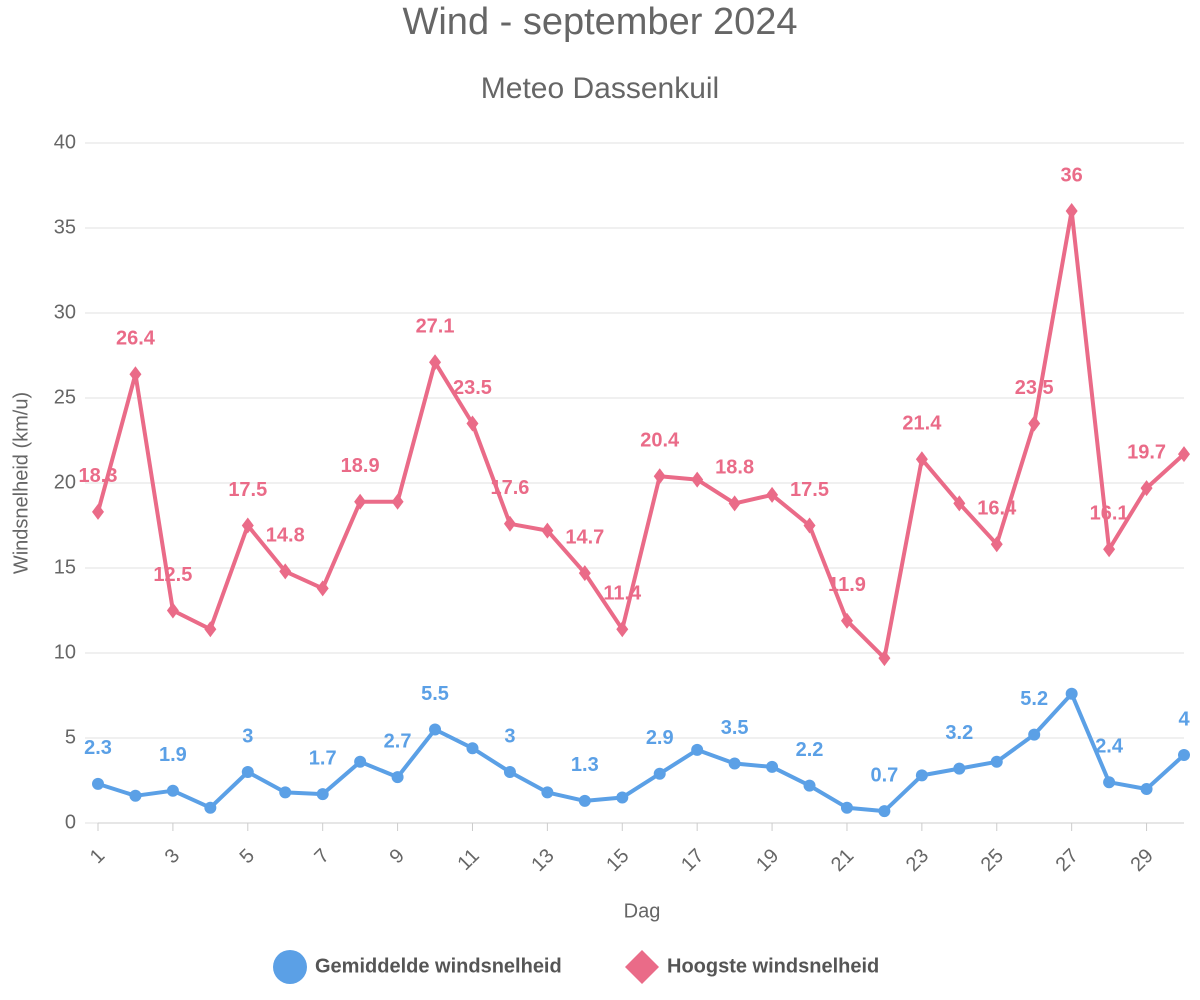  I want to click on data-label: 27.1, so click(435, 327).